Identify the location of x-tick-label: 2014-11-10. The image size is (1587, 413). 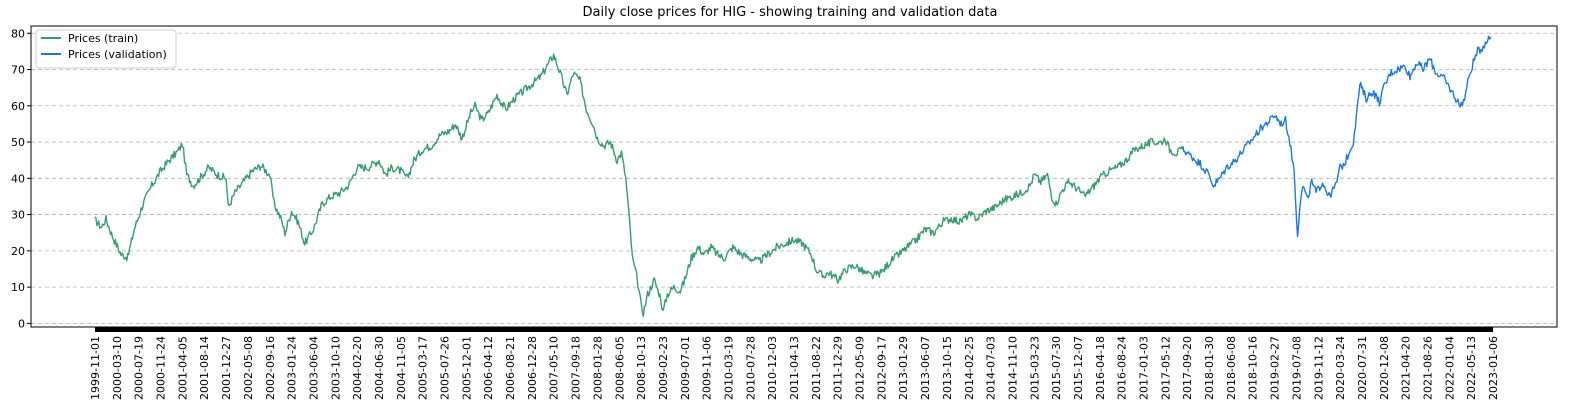
(1012, 368).